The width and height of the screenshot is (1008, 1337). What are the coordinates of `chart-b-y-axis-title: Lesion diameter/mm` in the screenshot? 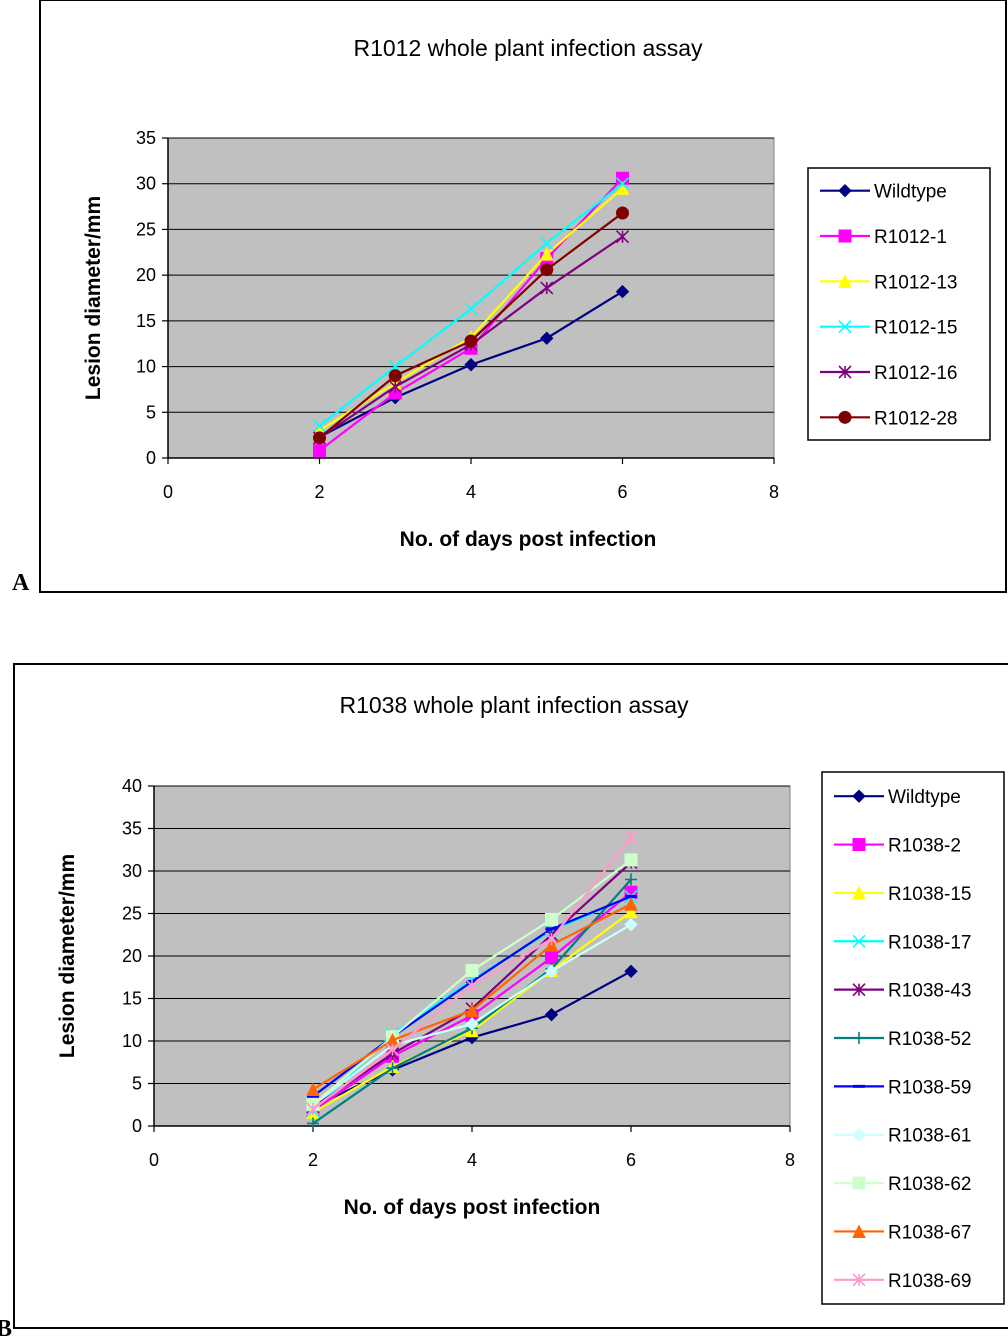 It's located at (67, 956).